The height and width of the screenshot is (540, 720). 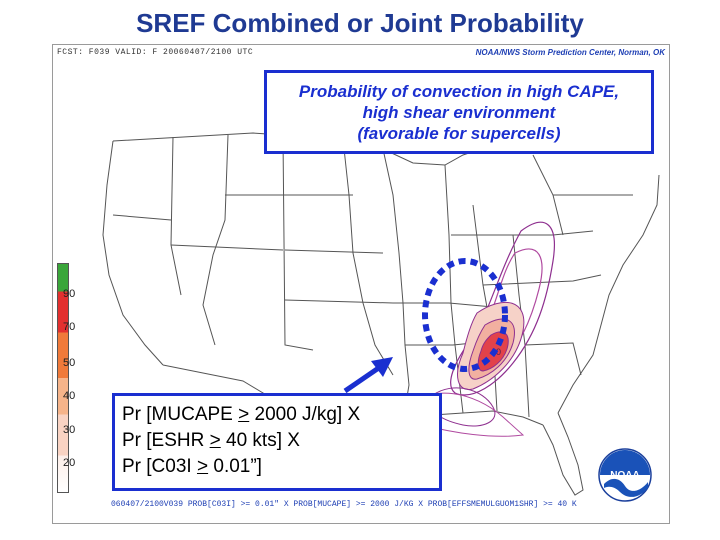 What do you see at coordinates (368, 375) in the screenshot?
I see `pointer-arrow` at bounding box center [368, 375].